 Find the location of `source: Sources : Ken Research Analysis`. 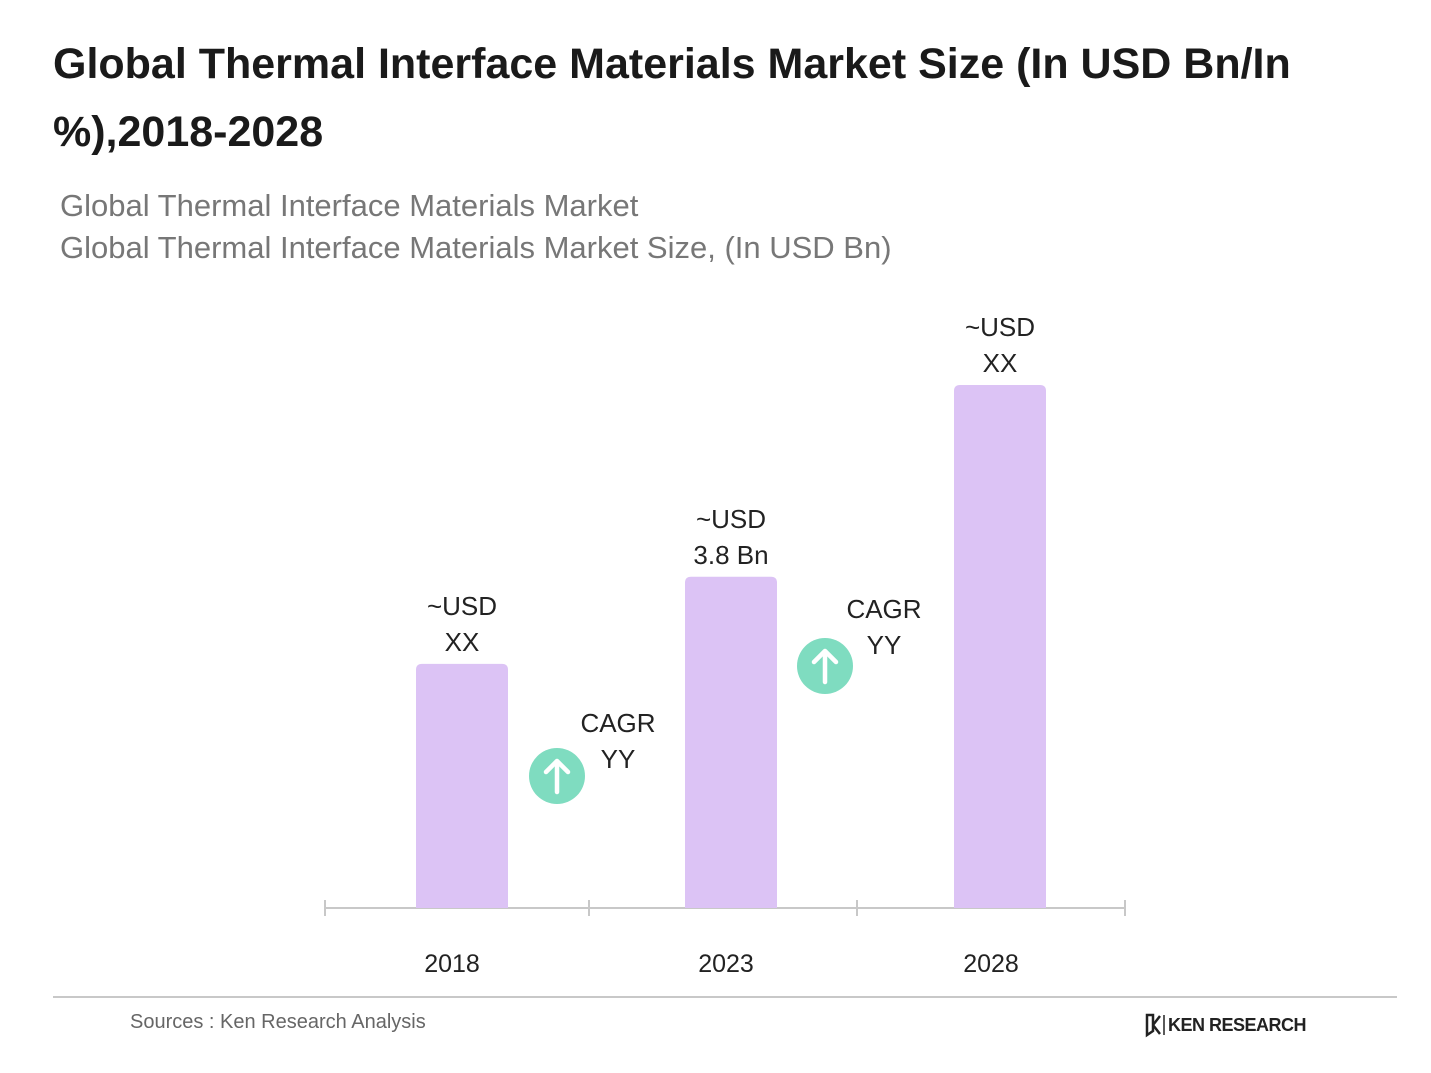

source: Sources : Ken Research Analysis is located at coordinates (278, 1022).